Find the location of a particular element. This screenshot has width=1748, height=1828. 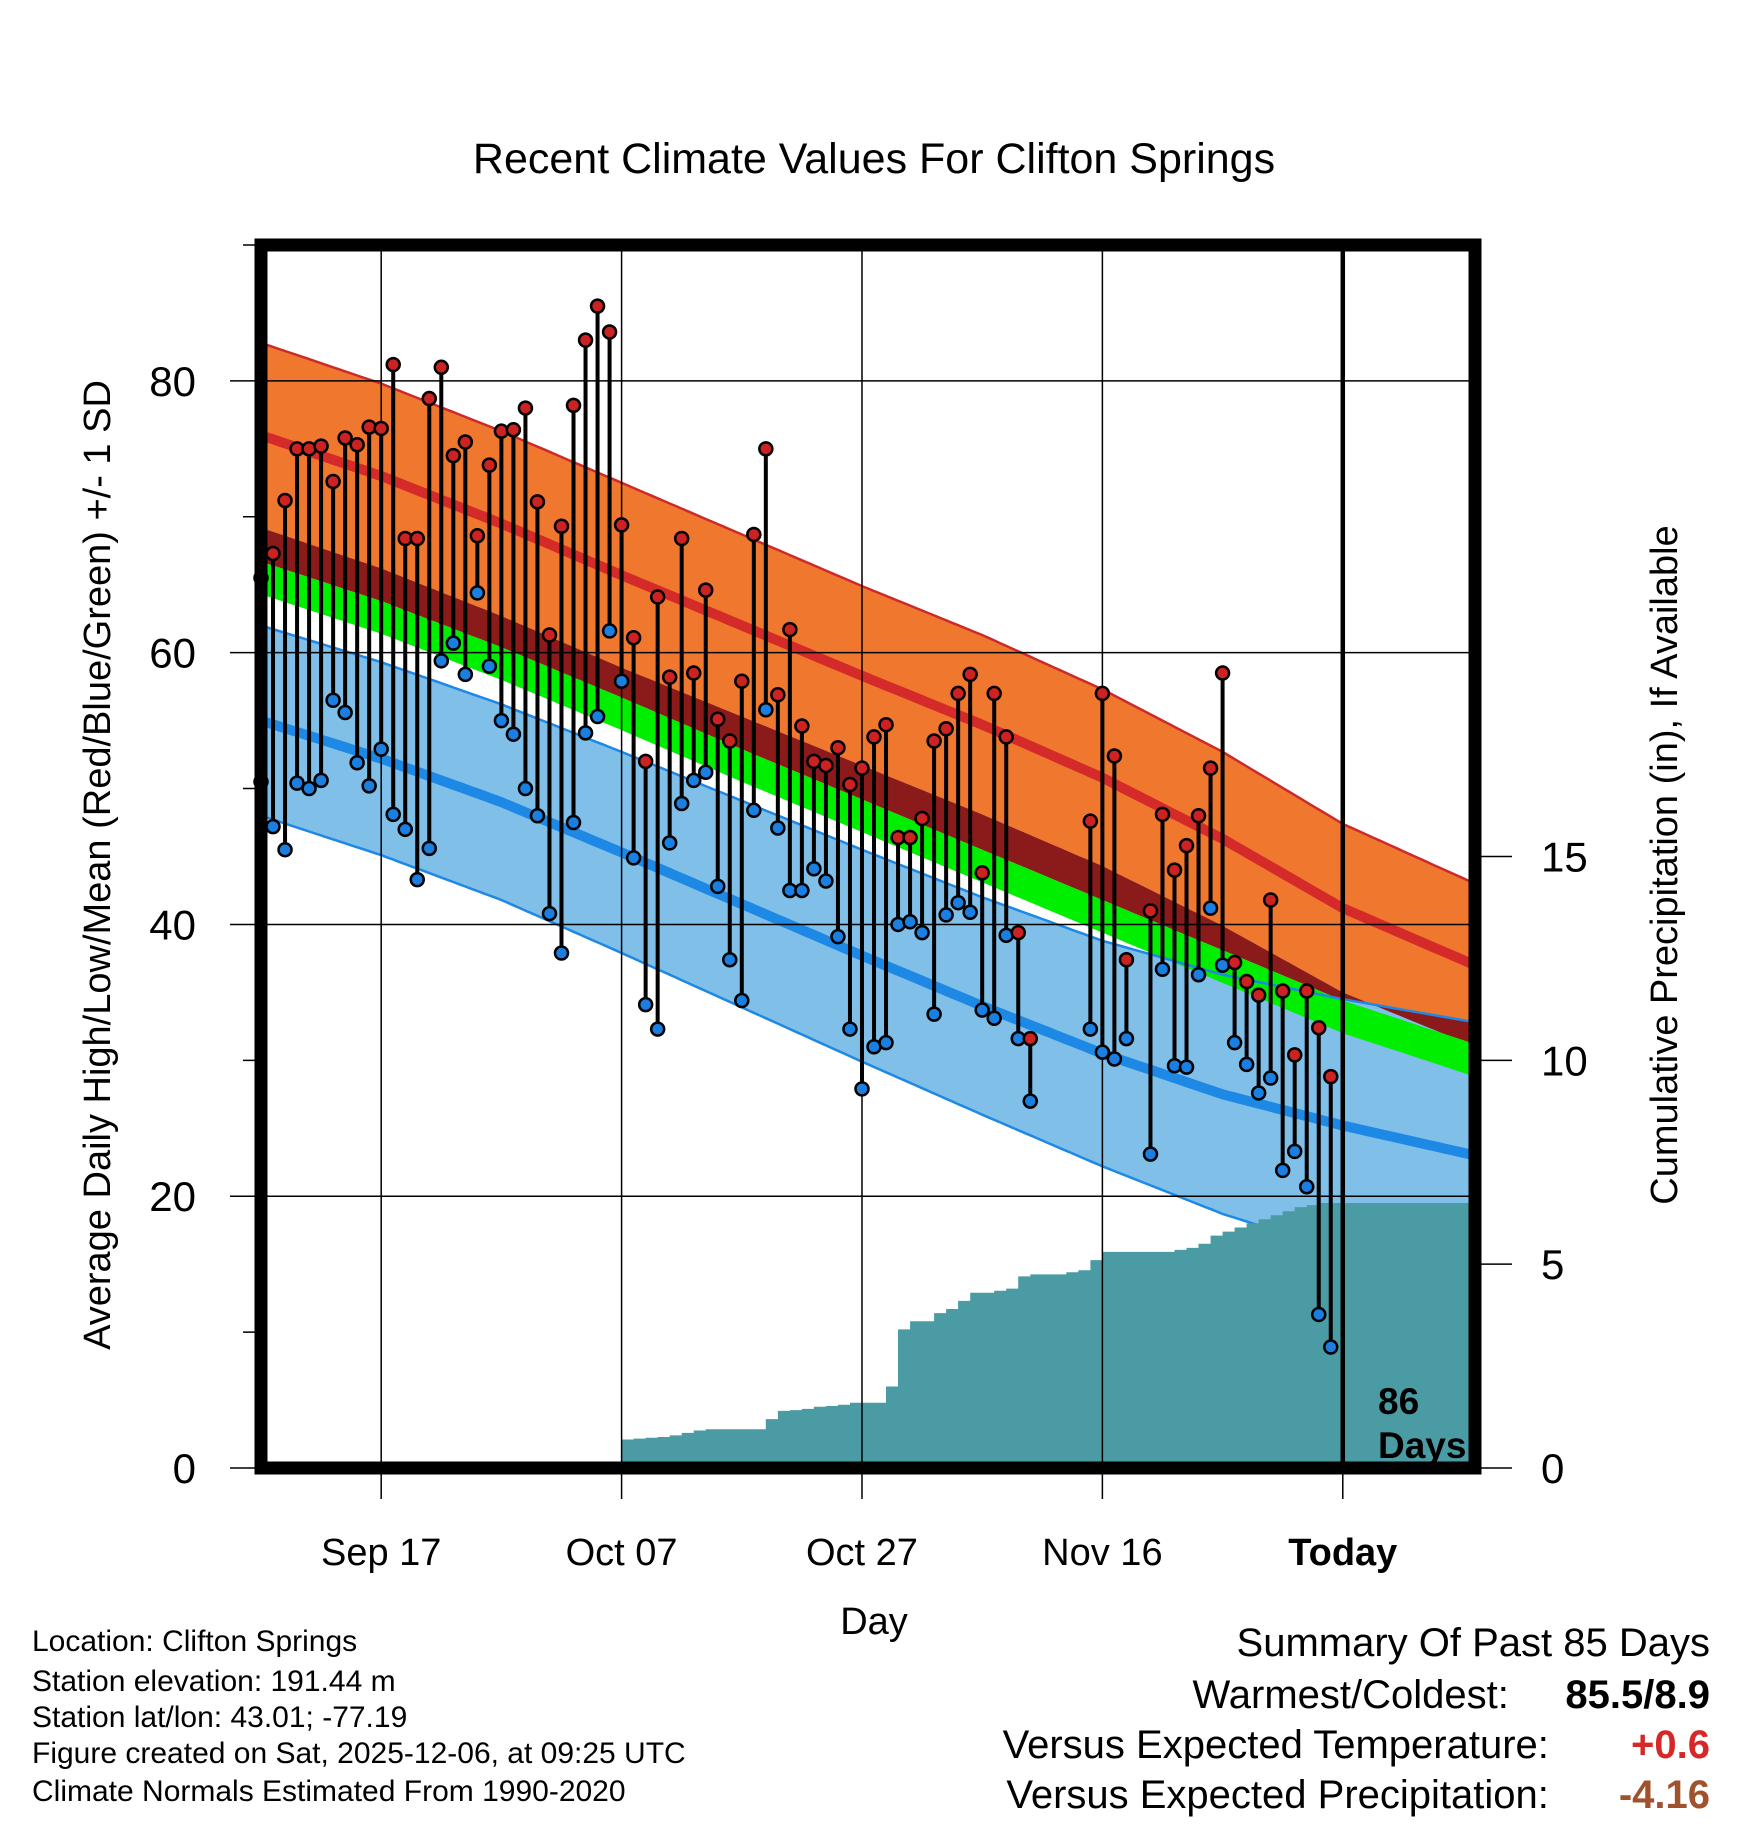

y-tick-label: 80 is located at coordinates (172, 381).